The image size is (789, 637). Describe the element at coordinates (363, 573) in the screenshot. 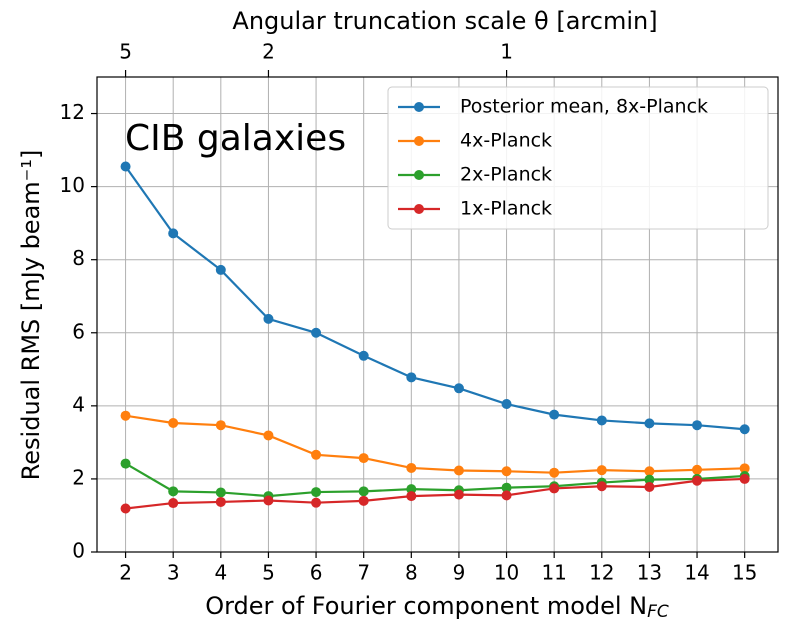

I see `x-tick-label: 7` at that location.